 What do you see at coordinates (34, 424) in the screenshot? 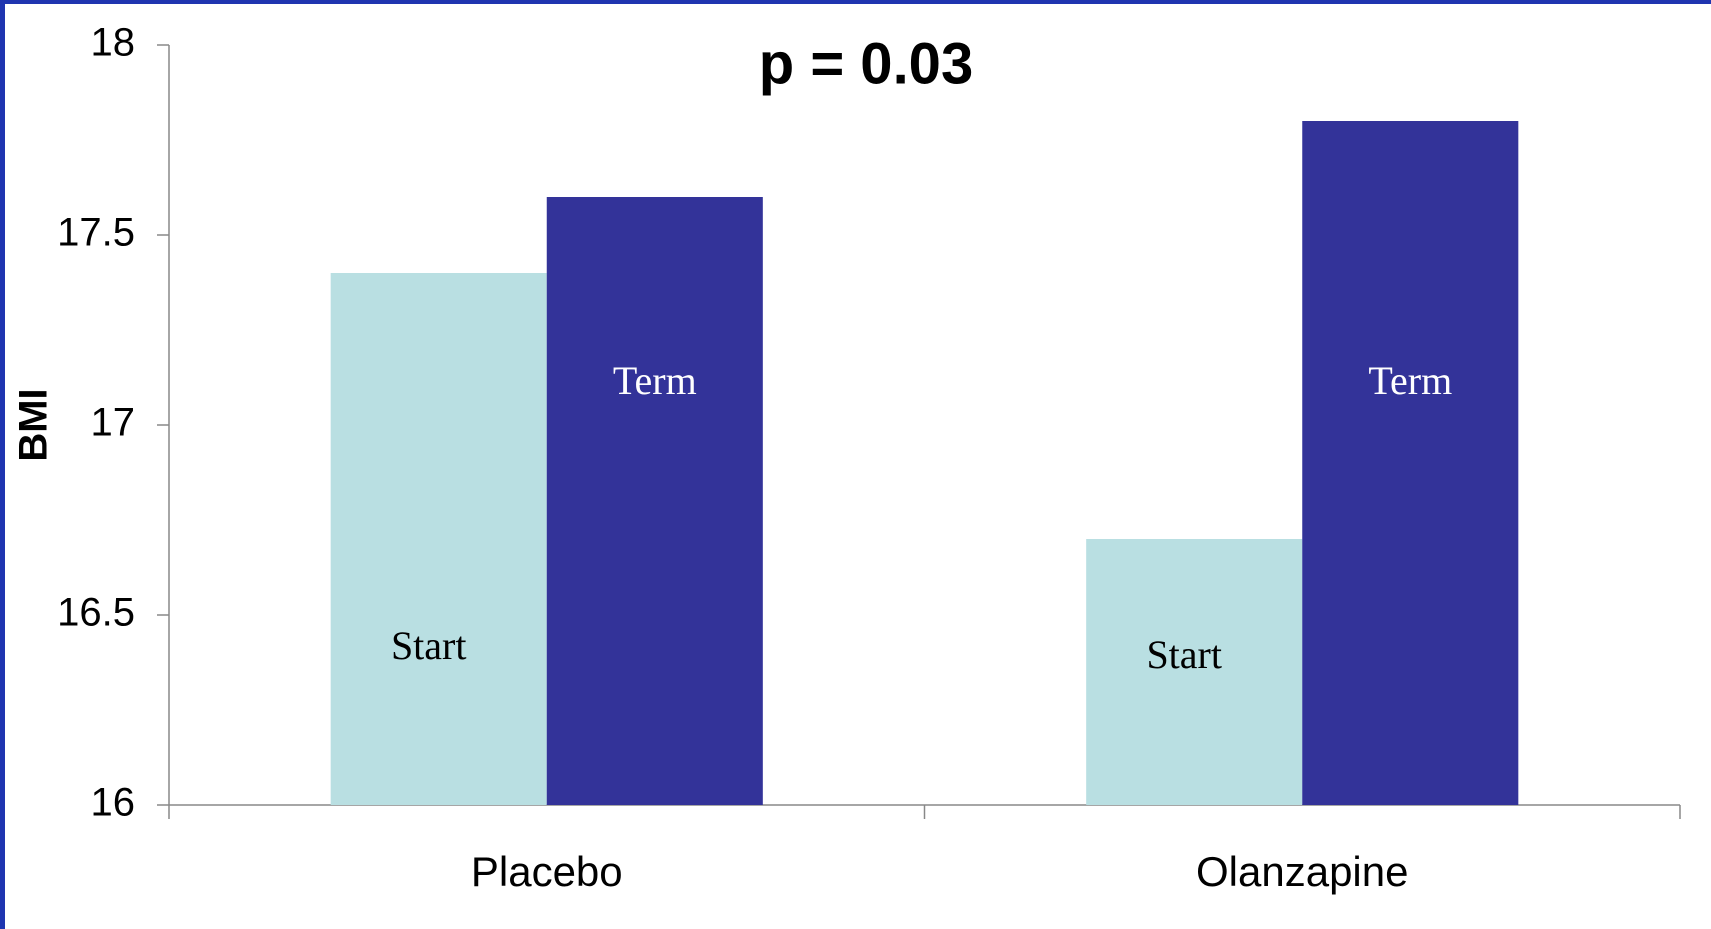
I see `y-axis-label: BMI` at bounding box center [34, 424].